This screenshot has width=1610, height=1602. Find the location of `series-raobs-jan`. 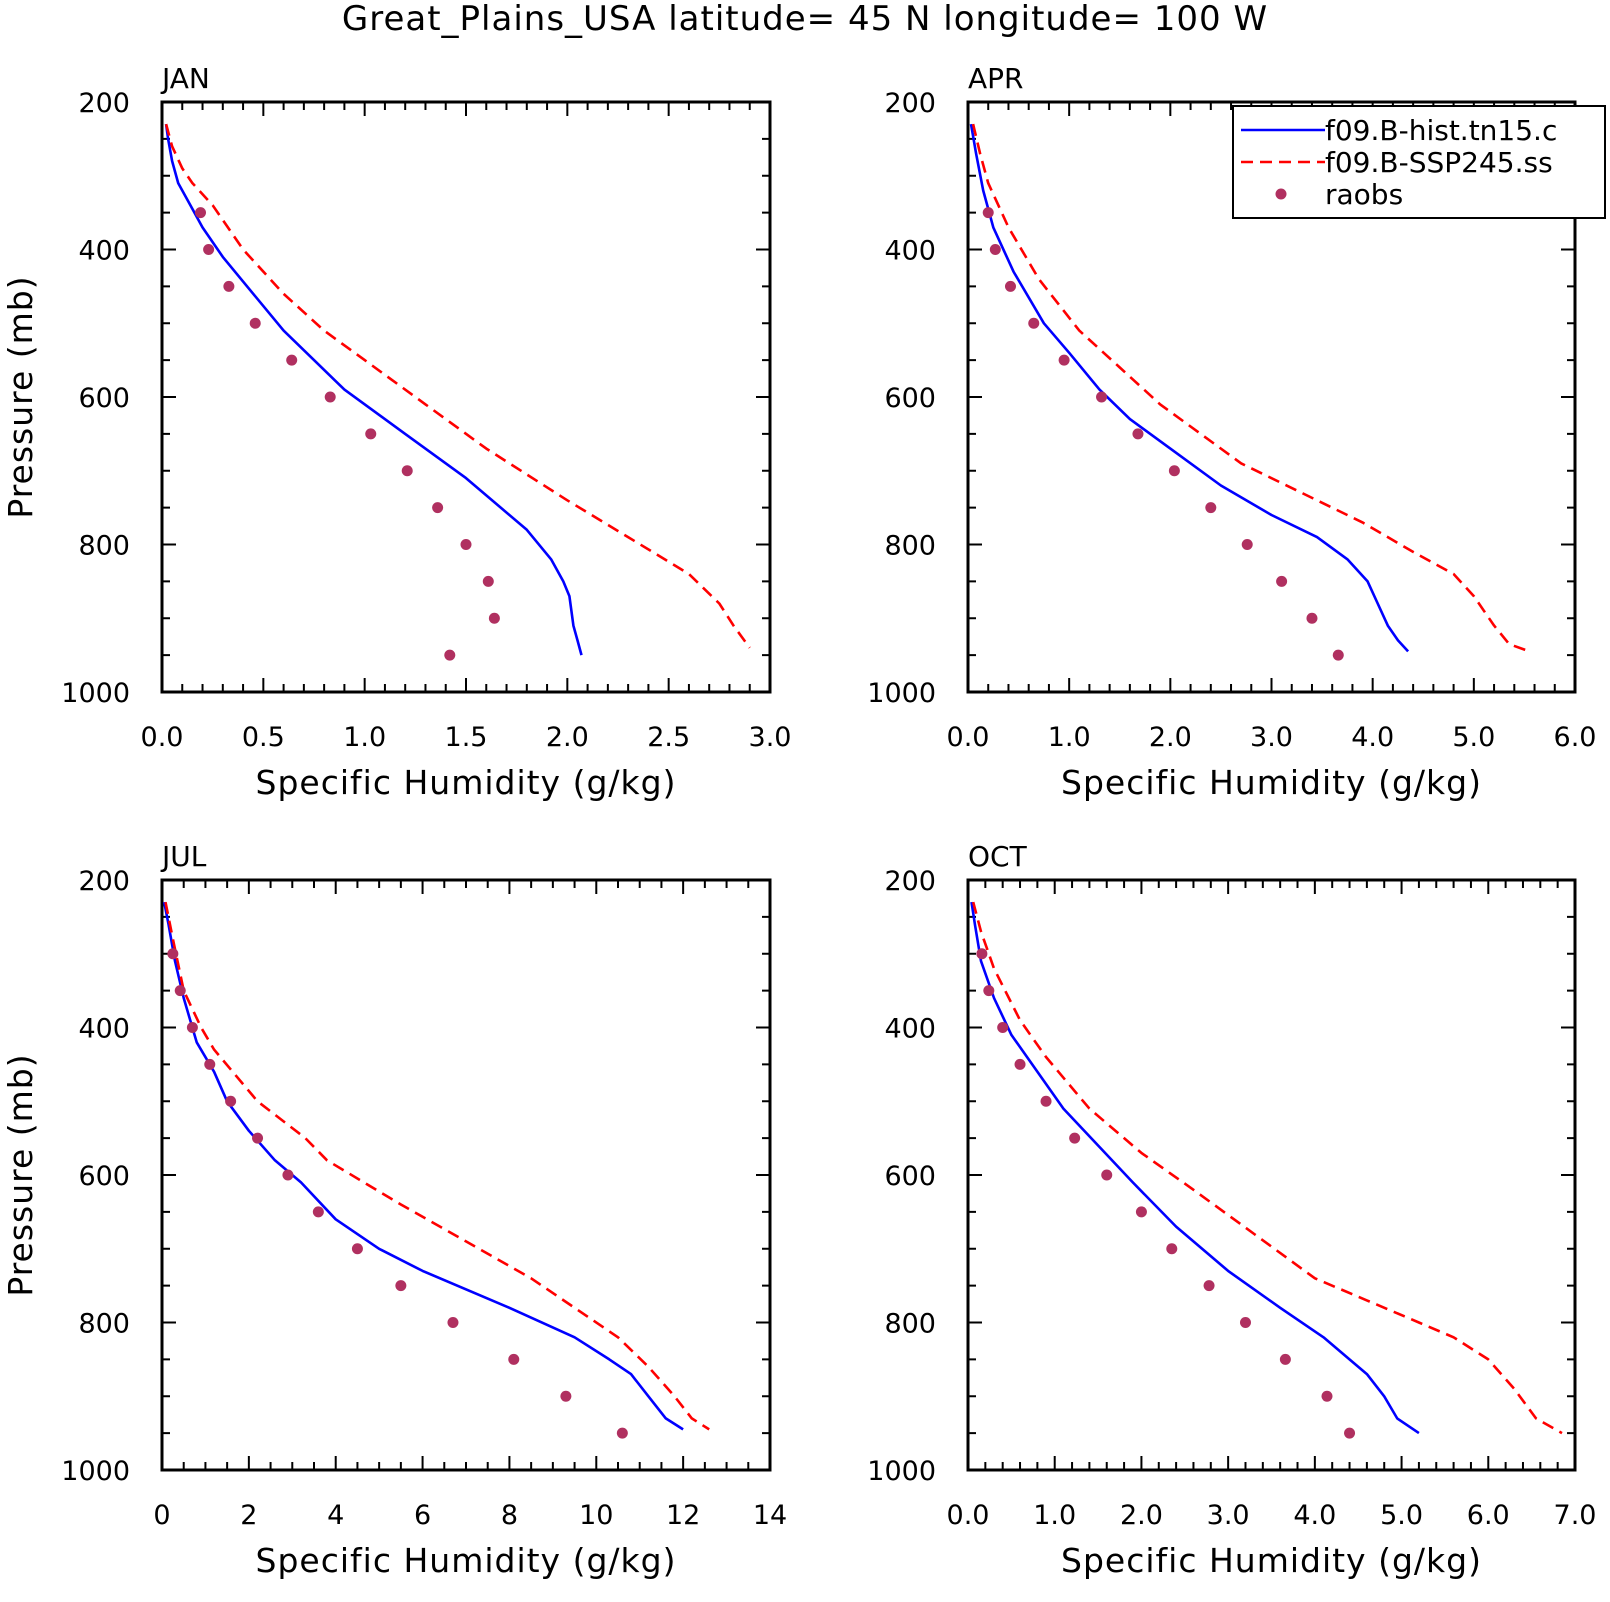

series-raobs-jan is located at coordinates (347, 434).